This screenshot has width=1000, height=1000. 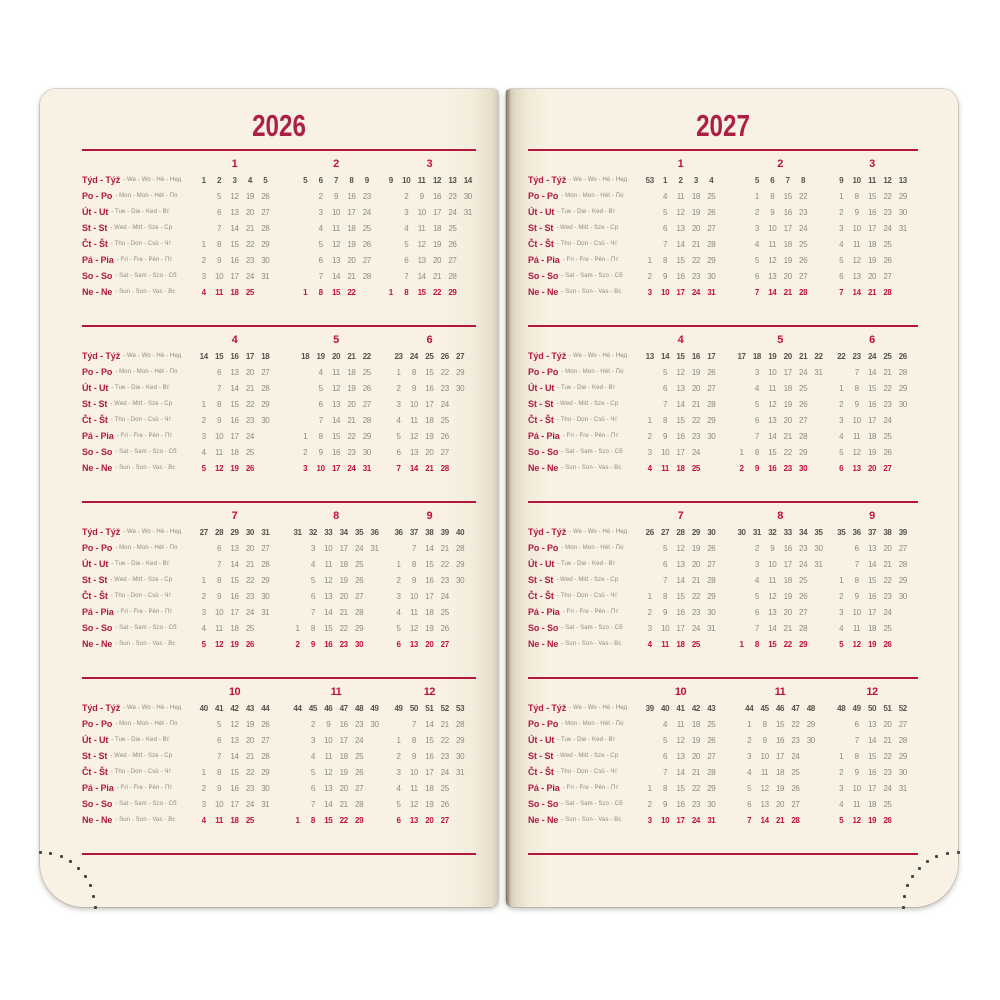 I want to click on sunday-cell: 12, so click(x=219, y=468).